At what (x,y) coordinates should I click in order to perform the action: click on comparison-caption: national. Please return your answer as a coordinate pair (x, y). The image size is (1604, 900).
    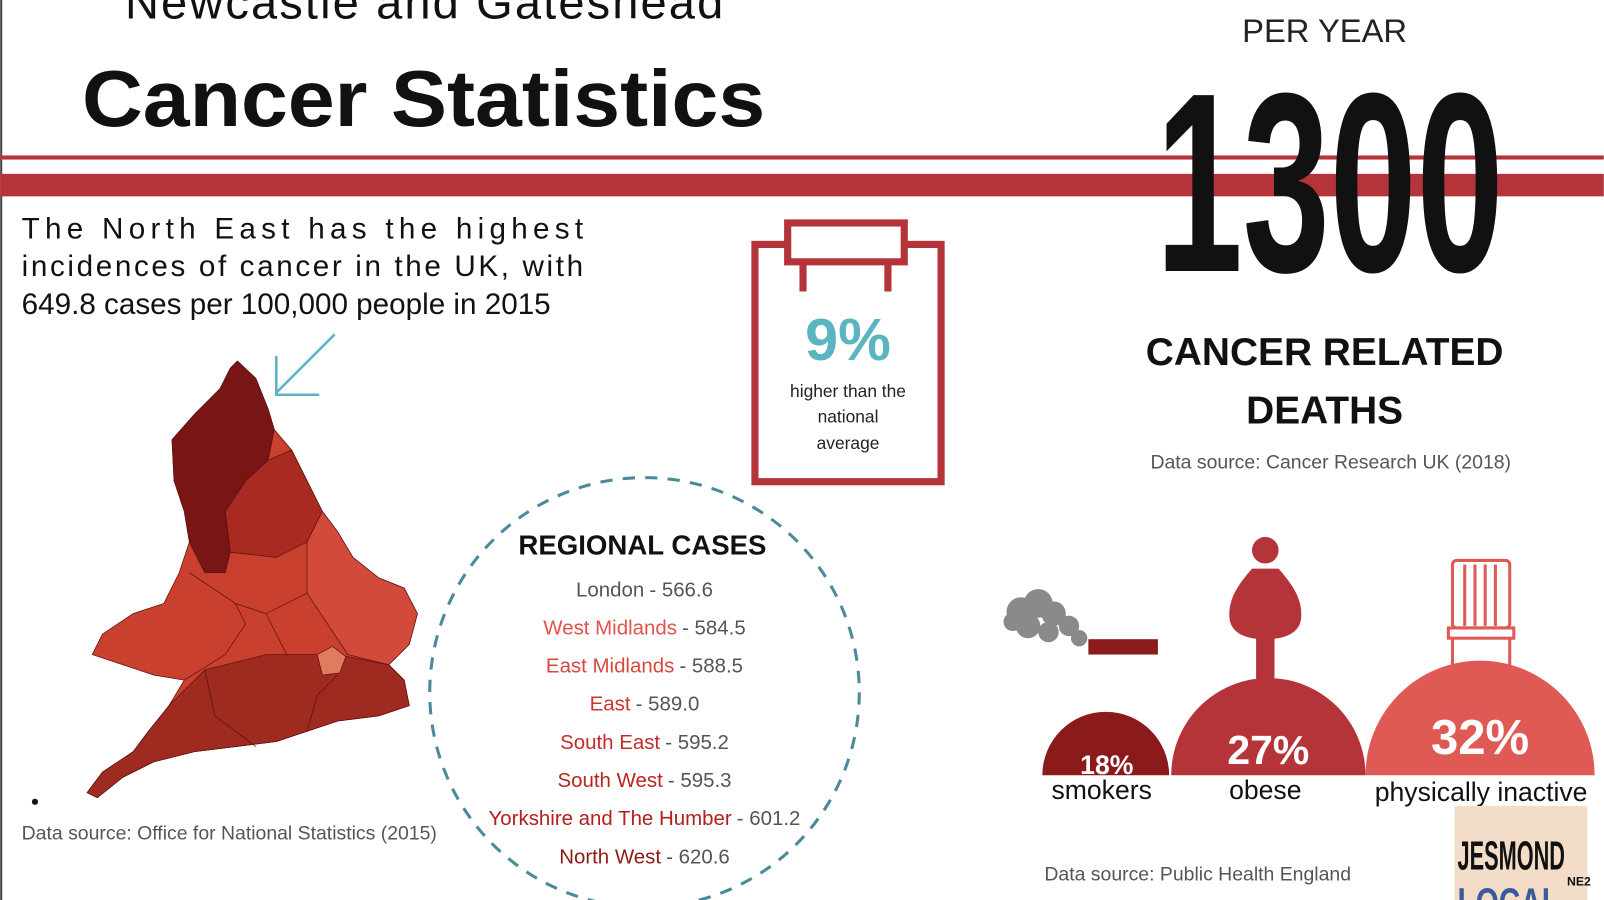
    Looking at the image, I should click on (848, 416).